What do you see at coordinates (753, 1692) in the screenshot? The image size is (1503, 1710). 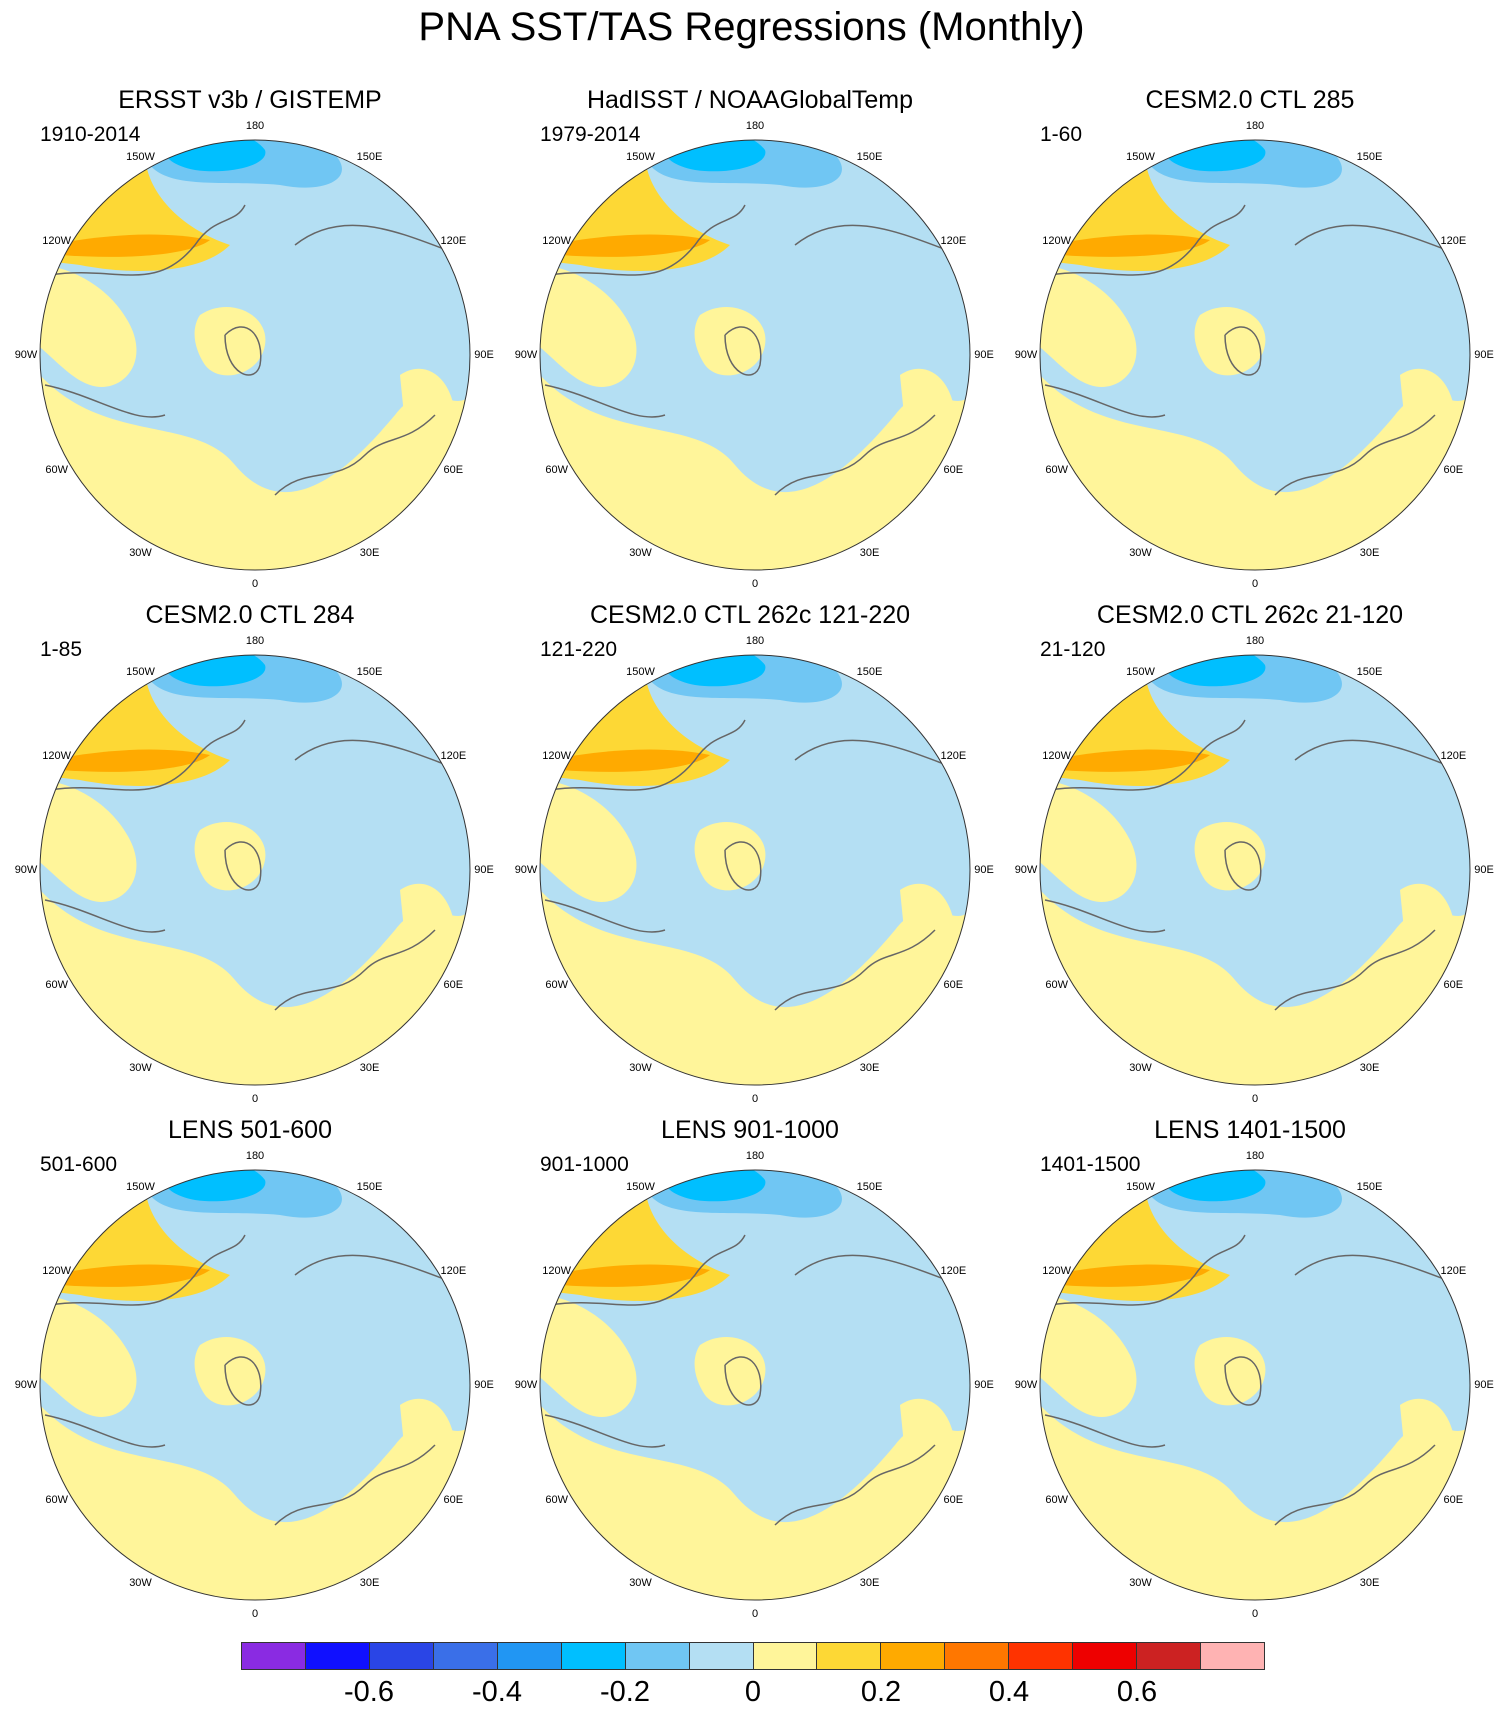 I see `colorbar-label: 0` at bounding box center [753, 1692].